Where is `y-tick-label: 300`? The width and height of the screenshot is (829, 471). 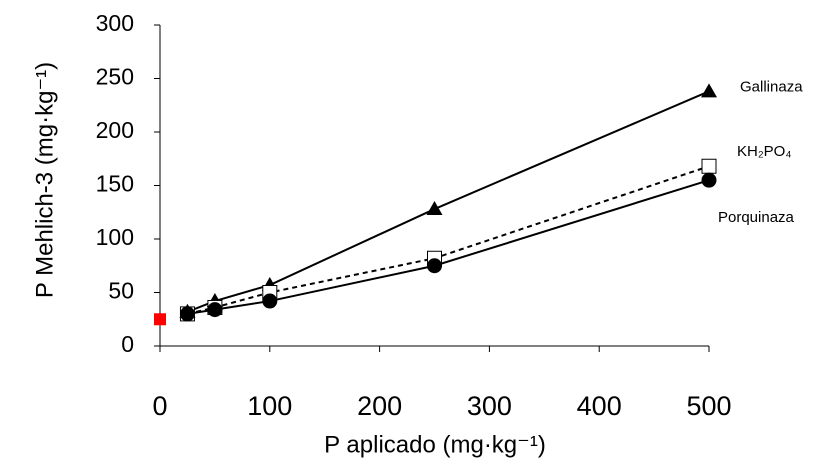
y-tick-label: 300 is located at coordinates (115, 23).